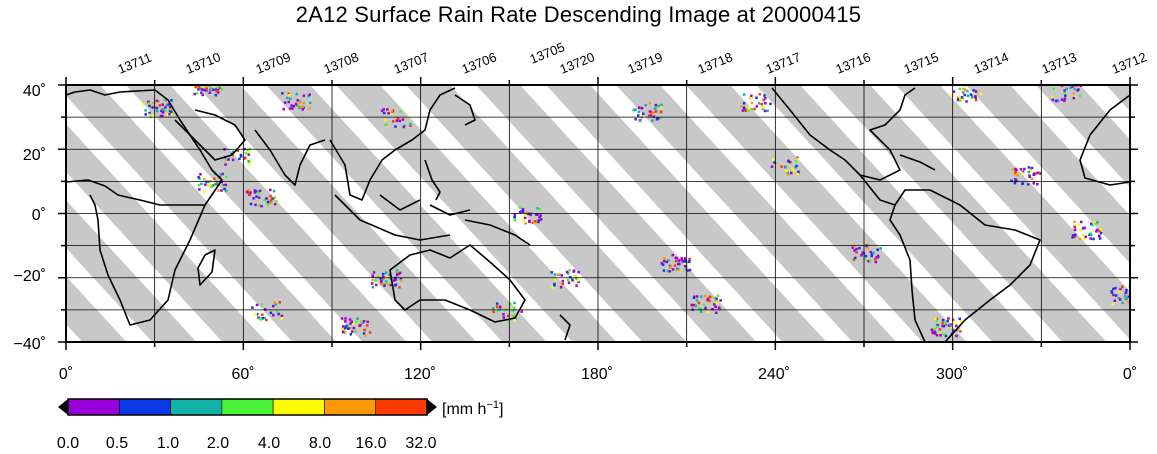 Image resolution: width=1157 pixels, height=454 pixels. What do you see at coordinates (370, 443) in the screenshot?
I see `colorbar-tick-label: 16.0` at bounding box center [370, 443].